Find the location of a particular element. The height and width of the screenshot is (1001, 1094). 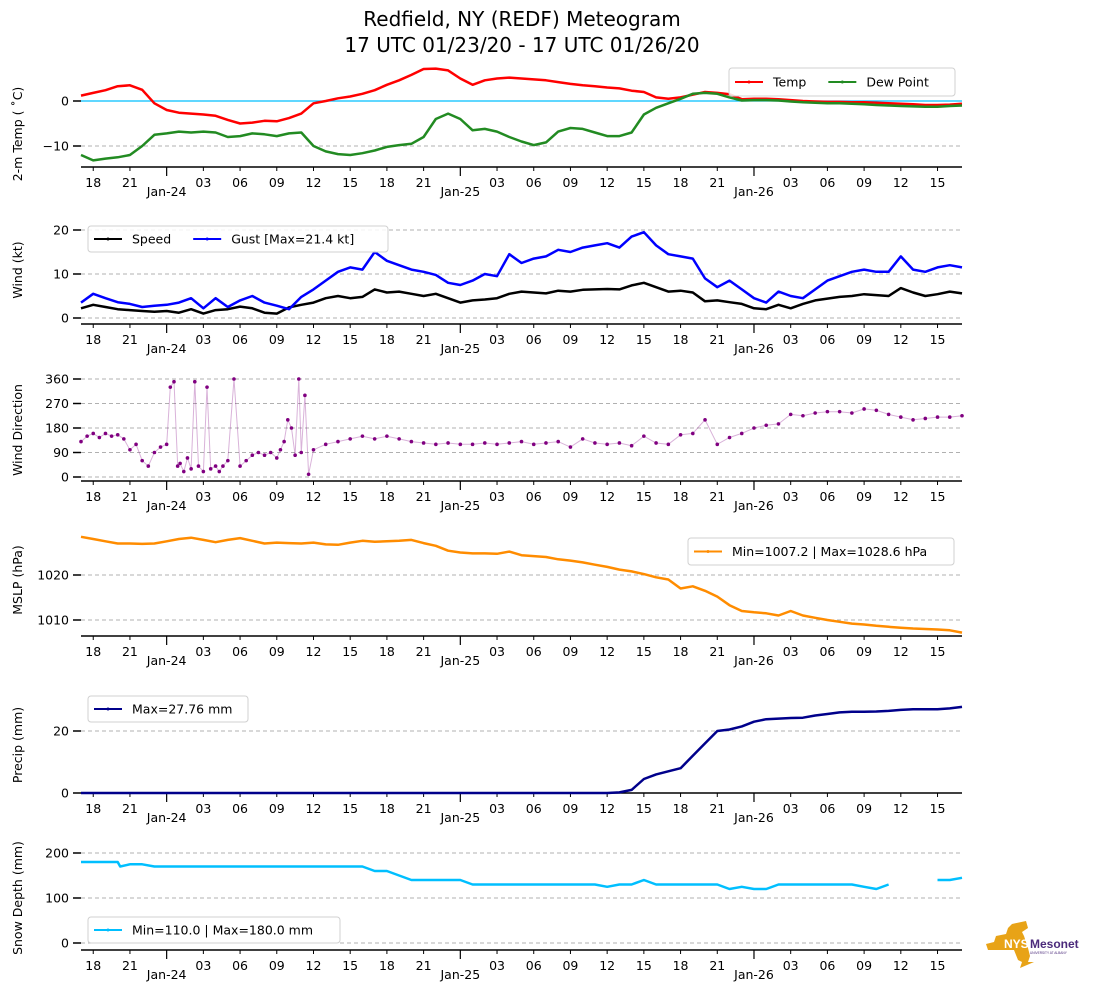

legend-wind: Speed Gust [Max=21.4 kt] is located at coordinates (238, 239).